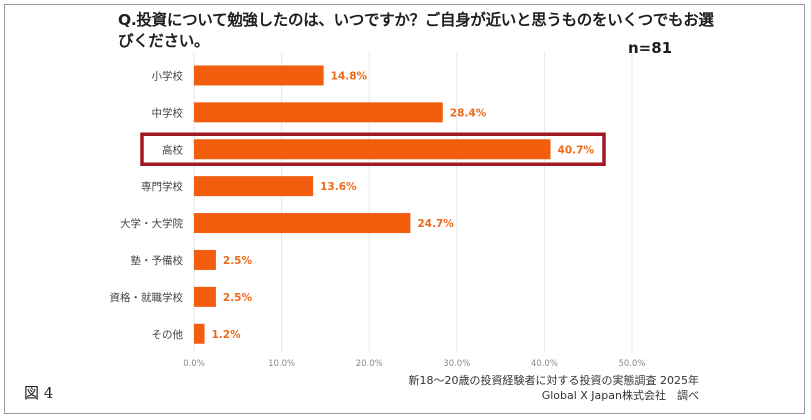  What do you see at coordinates (456, 364) in the screenshot?
I see `x-tick-label: 30.0%` at bounding box center [456, 364].